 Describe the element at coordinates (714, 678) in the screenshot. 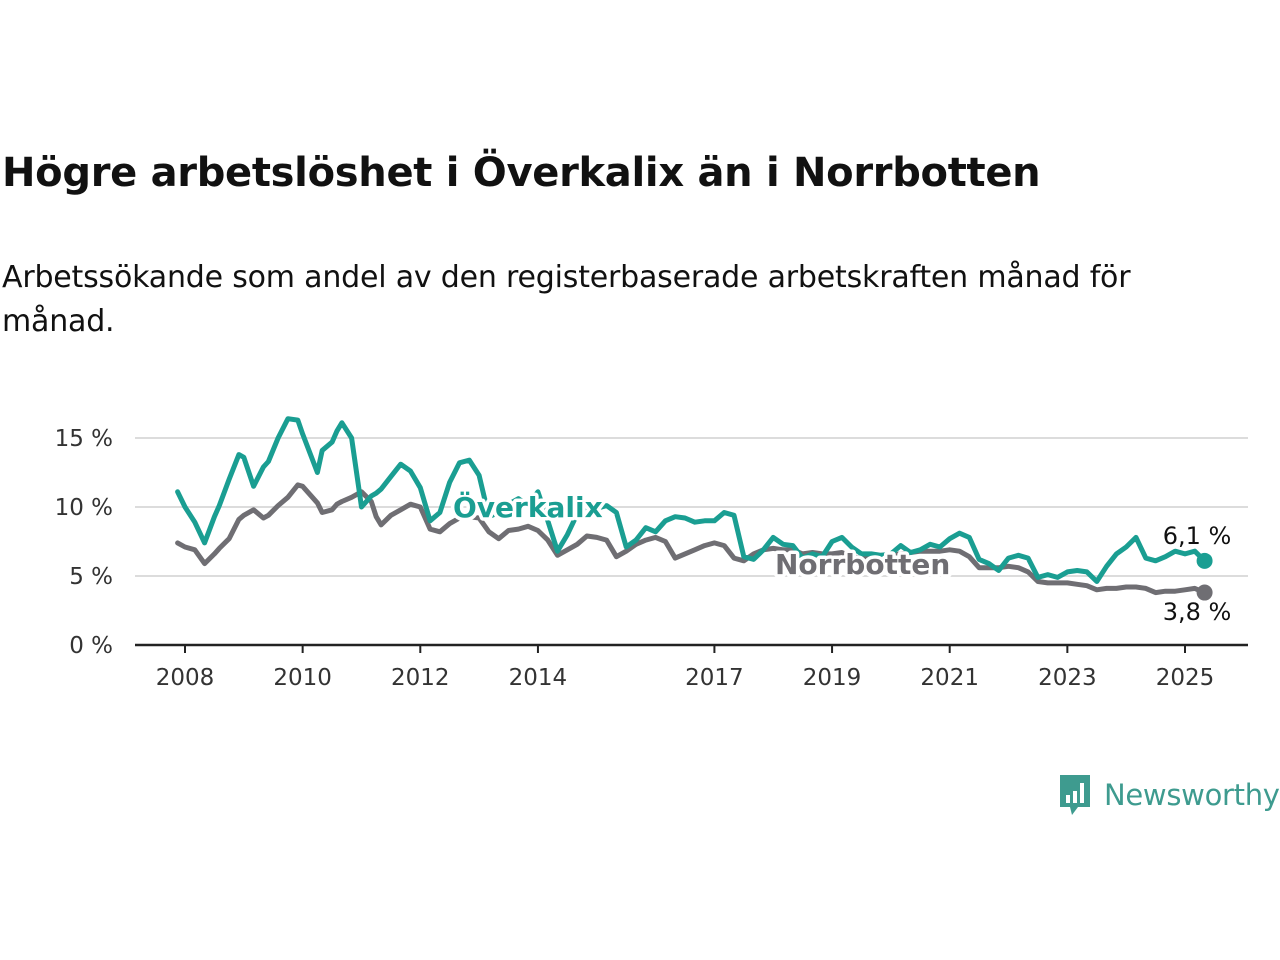

I see `x-tick-label: 2017` at that location.